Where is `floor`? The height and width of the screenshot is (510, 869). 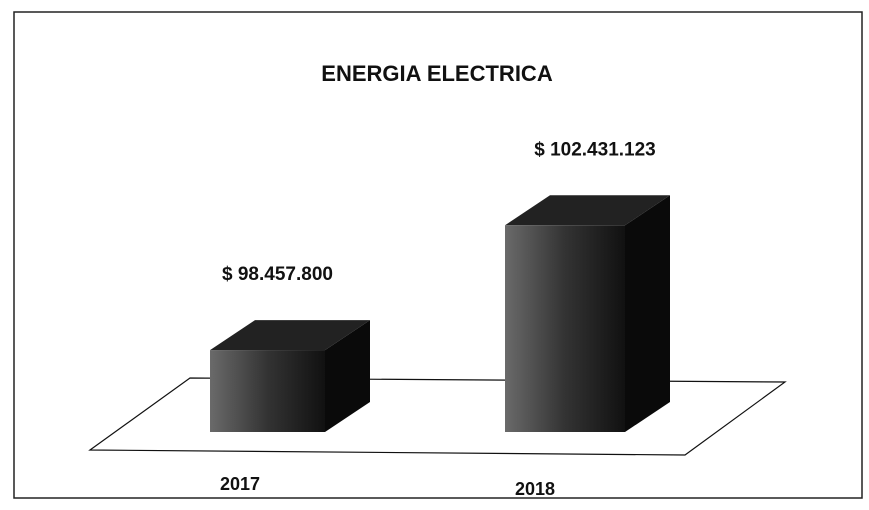 floor is located at coordinates (437, 416).